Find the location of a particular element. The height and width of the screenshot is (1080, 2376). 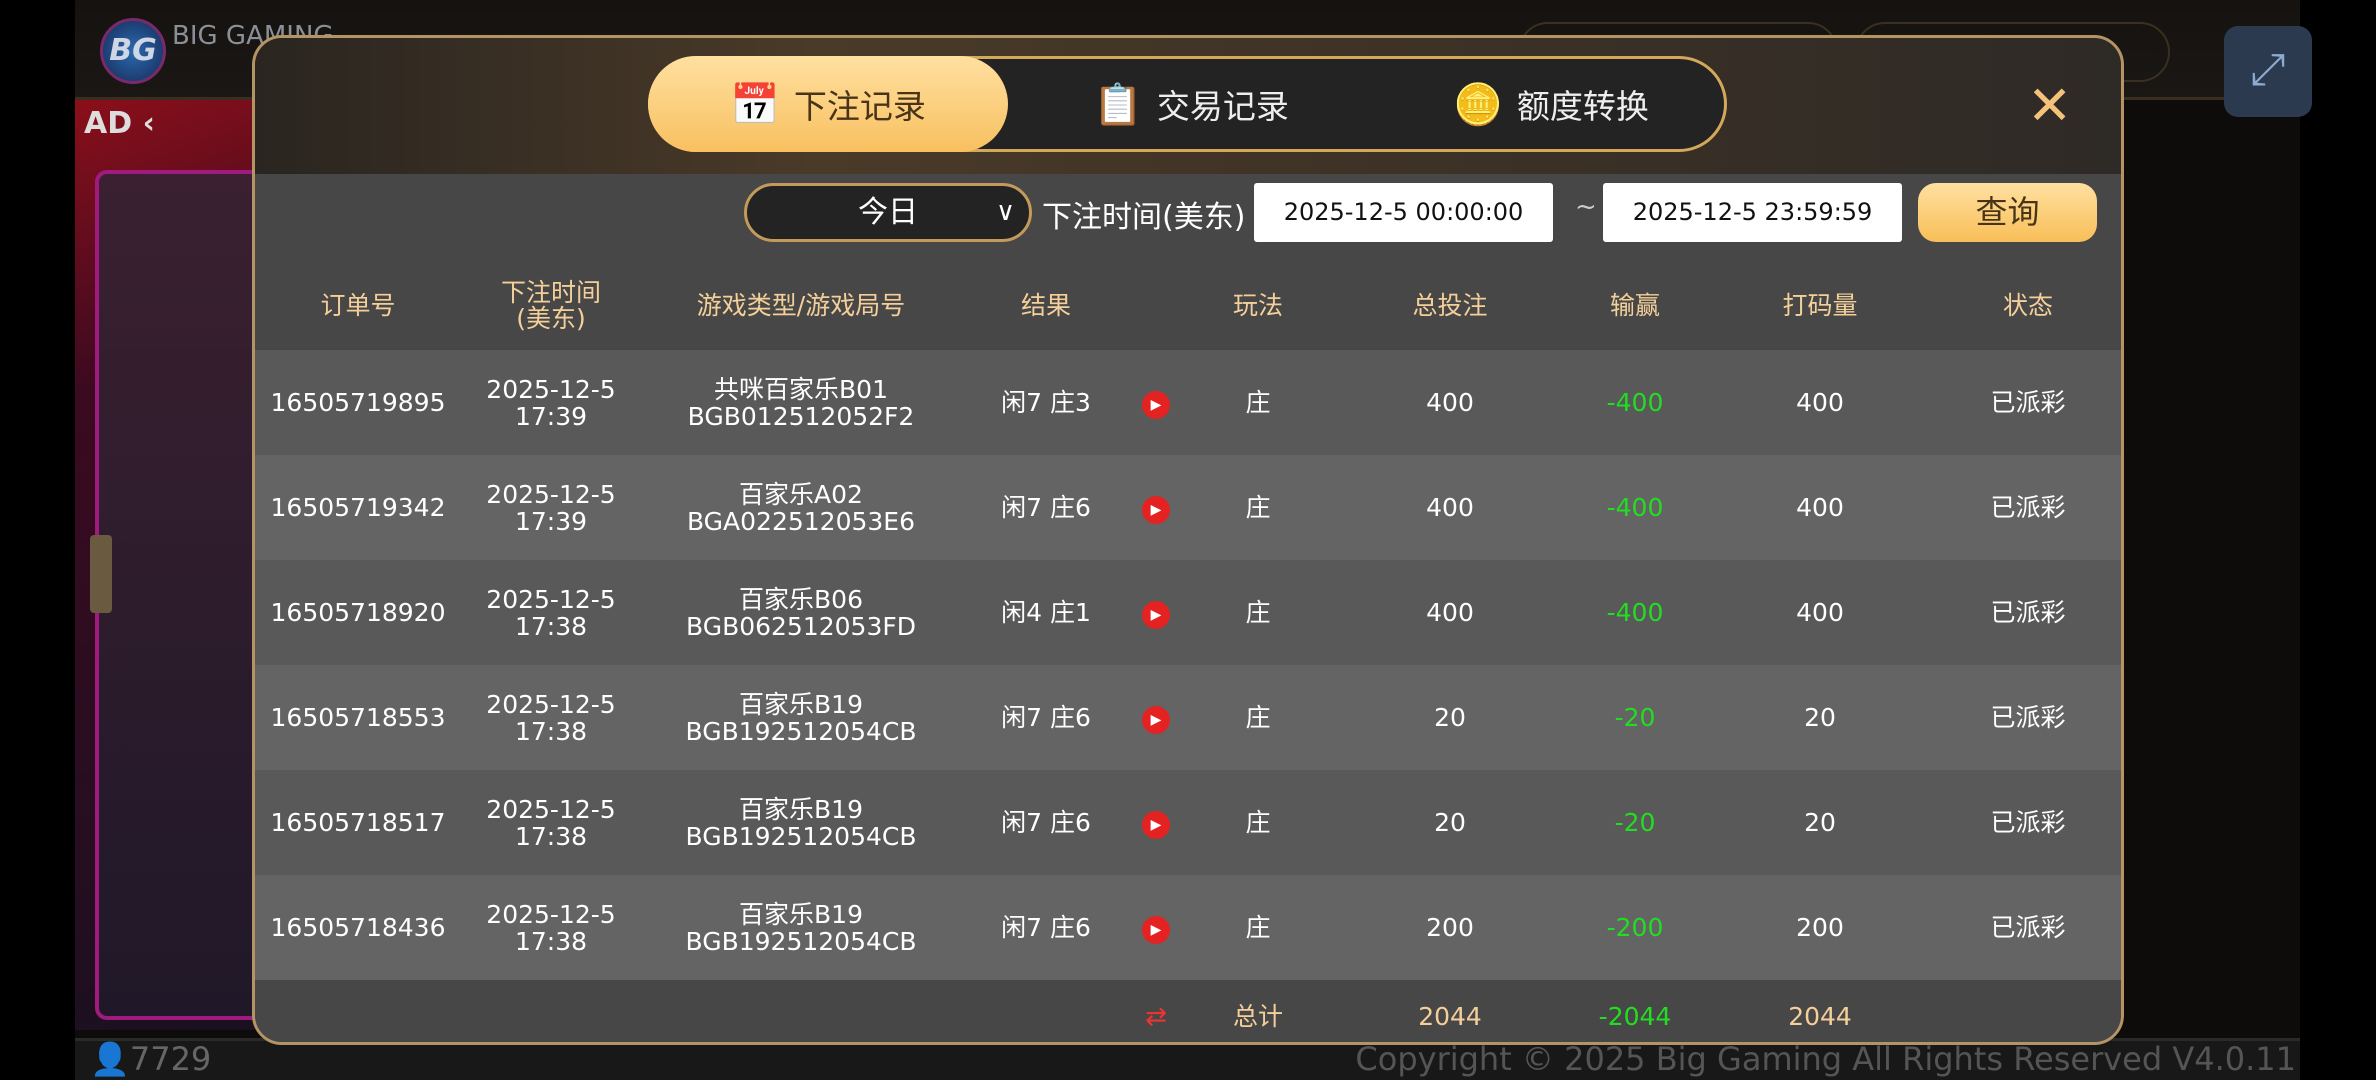

online-count: 👤7729 is located at coordinates (150, 1059).